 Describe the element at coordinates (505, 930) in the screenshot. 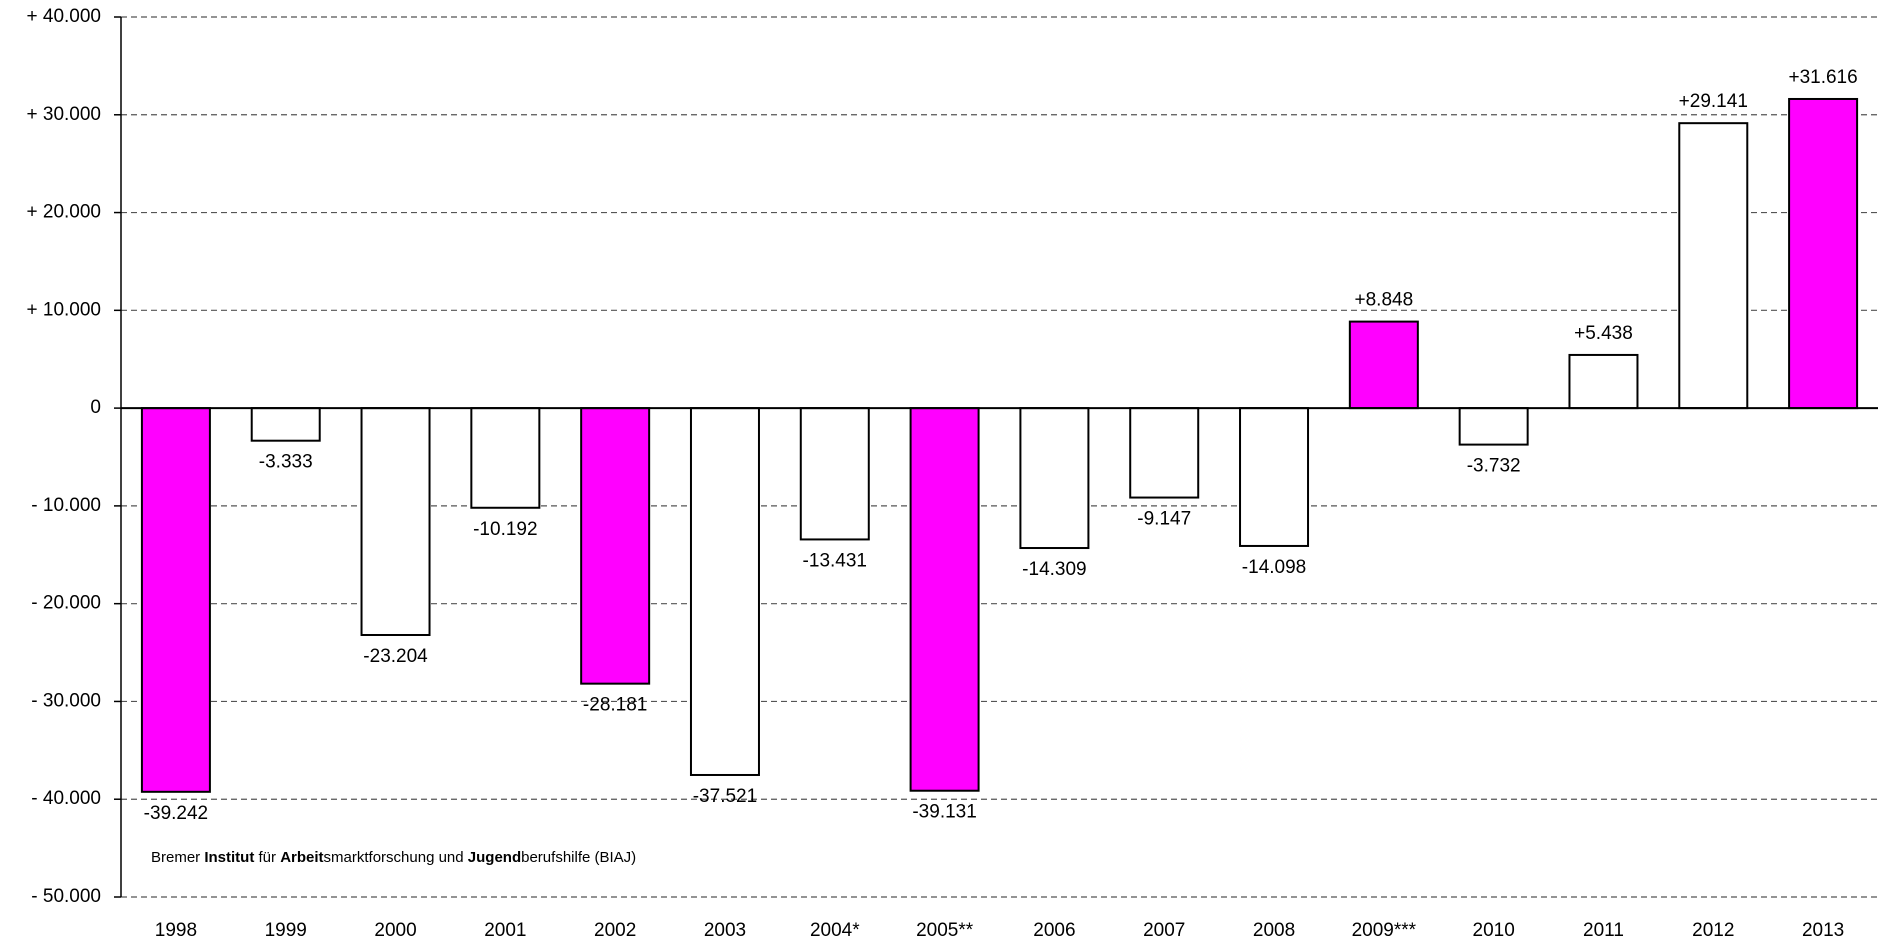

I see `x-tick-label: 2001` at that location.